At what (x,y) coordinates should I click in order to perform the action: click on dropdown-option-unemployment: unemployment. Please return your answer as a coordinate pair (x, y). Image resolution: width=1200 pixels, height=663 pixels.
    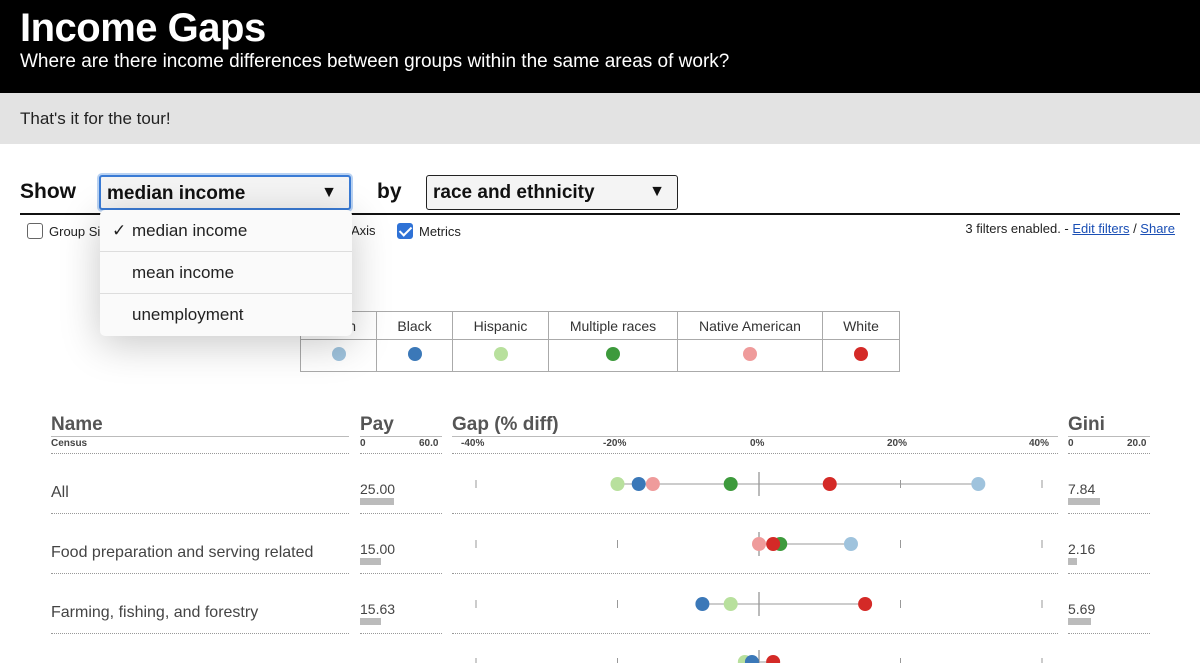
    Looking at the image, I should click on (226, 315).